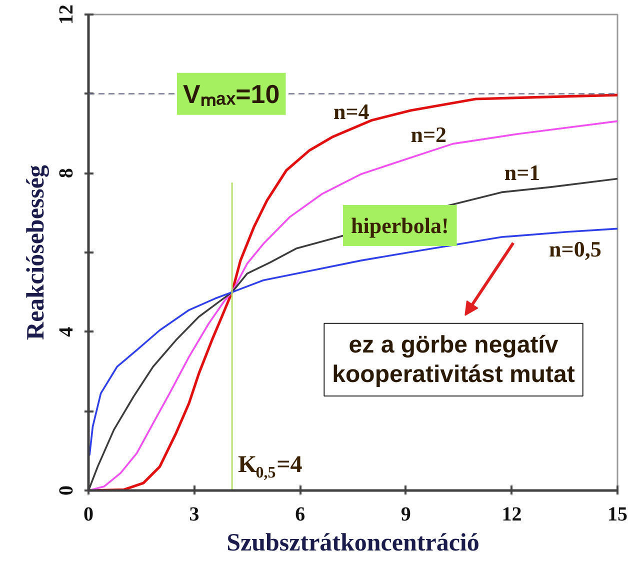 This screenshot has width=631, height=562. What do you see at coordinates (67, 491) in the screenshot?
I see `y-tick-label: 0` at bounding box center [67, 491].